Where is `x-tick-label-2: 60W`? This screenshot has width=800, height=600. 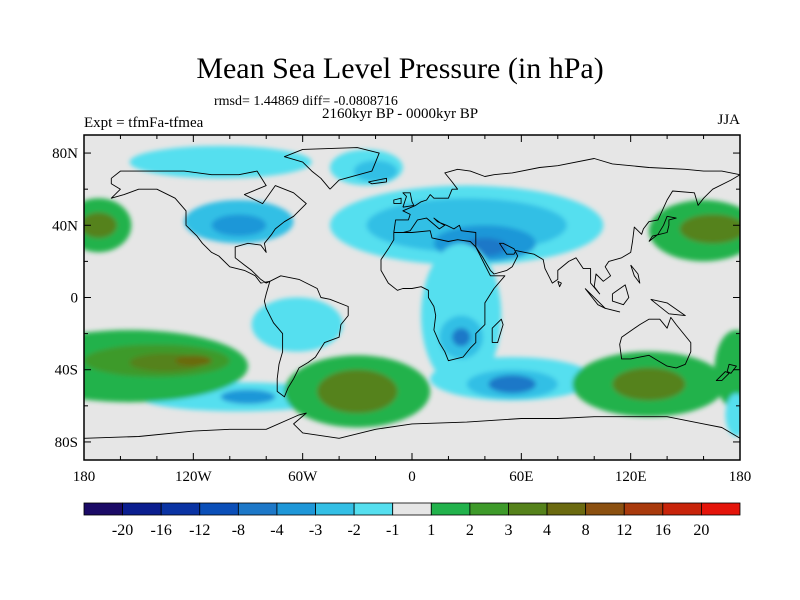 x-tick-label-2: 60W is located at coordinates (303, 477).